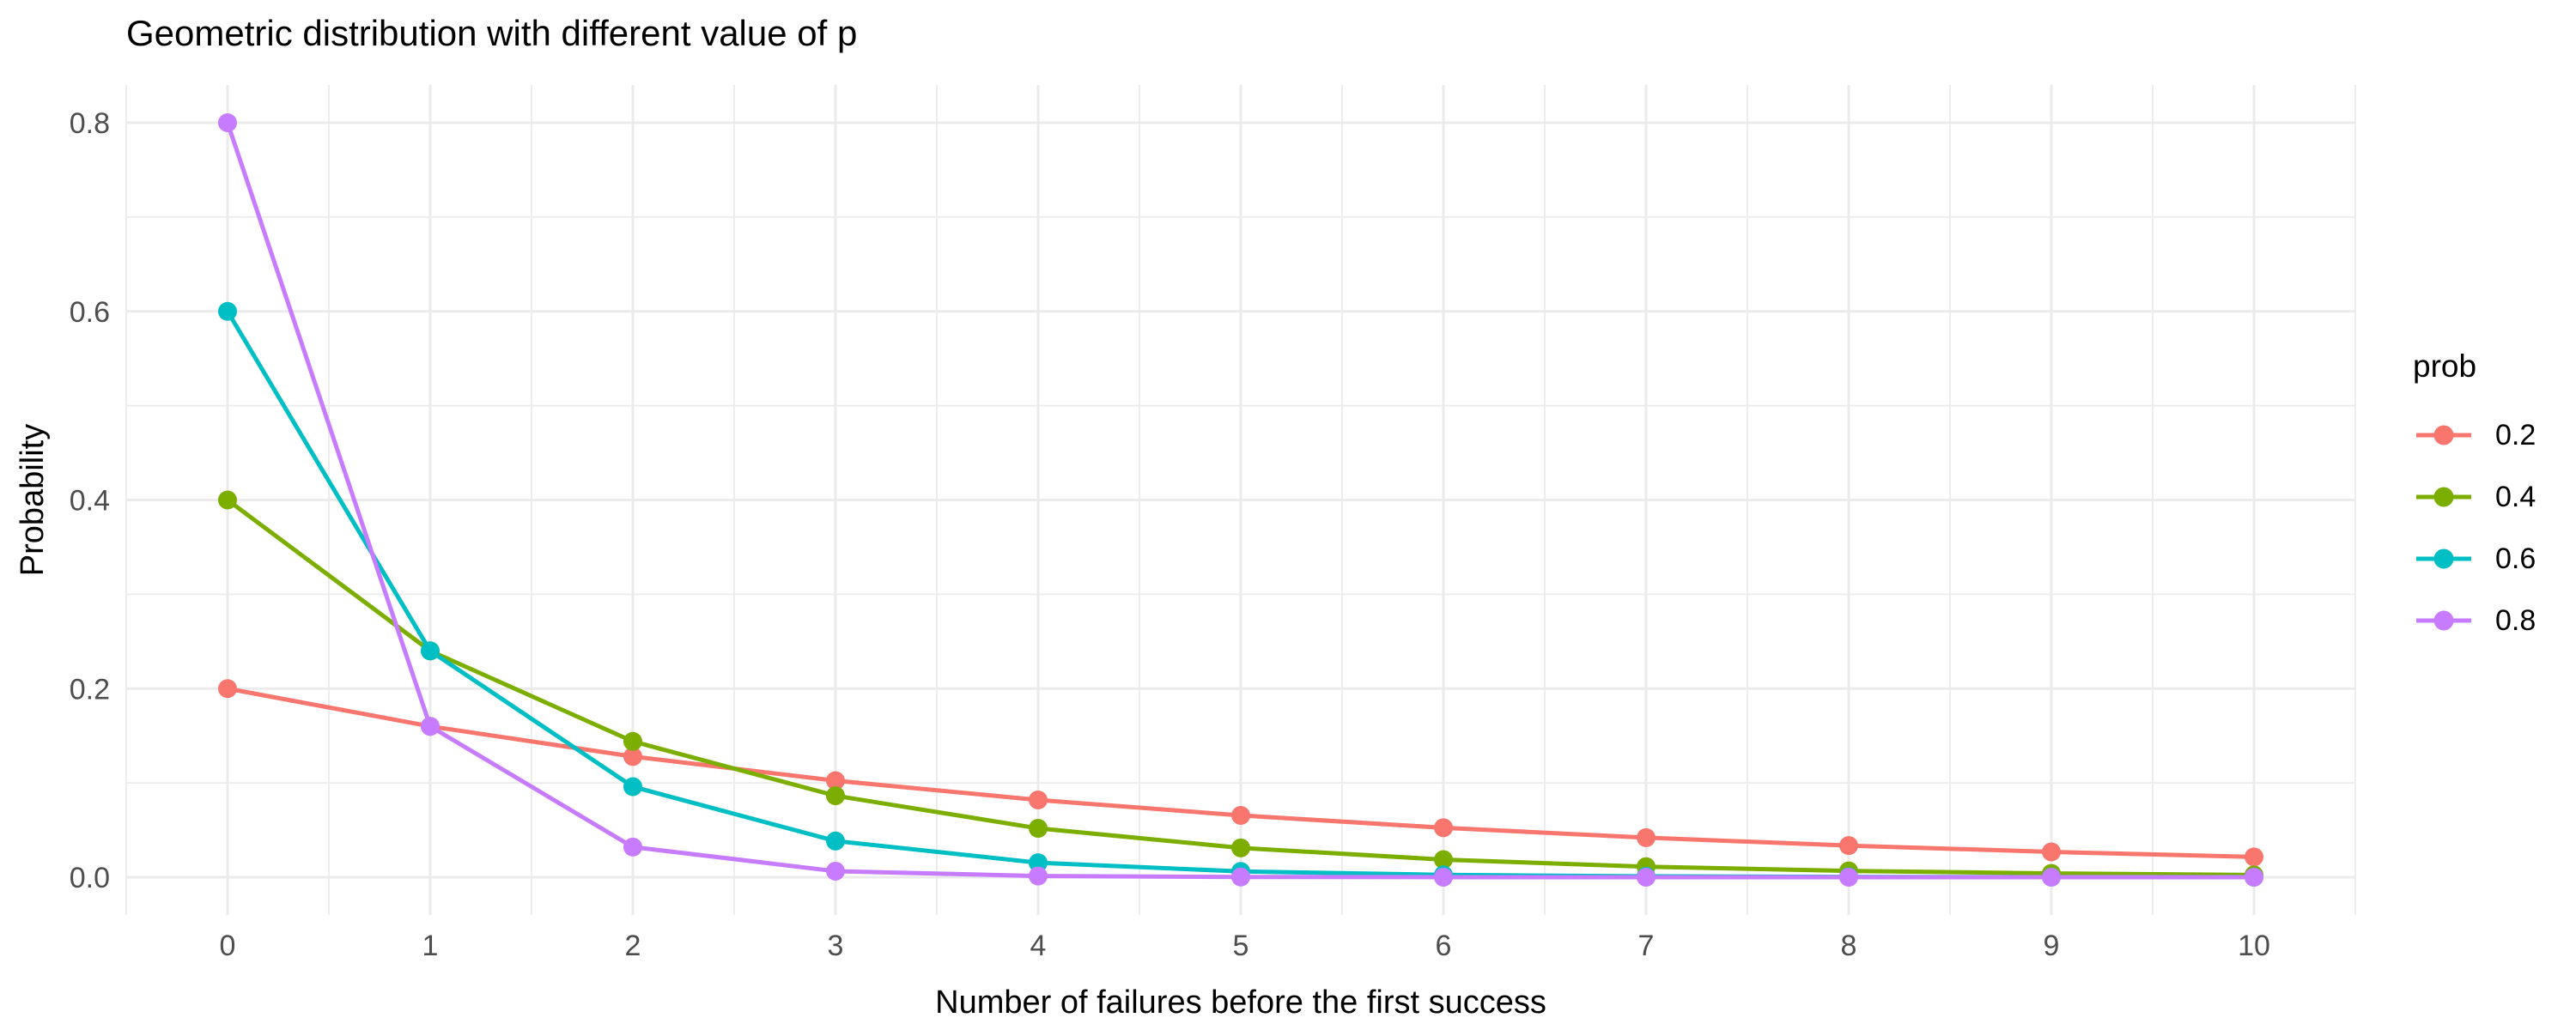 Image resolution: width=2576 pixels, height=1030 pixels. Describe the element at coordinates (2474, 435) in the screenshot. I see `legend-entry: 0.2` at that location.